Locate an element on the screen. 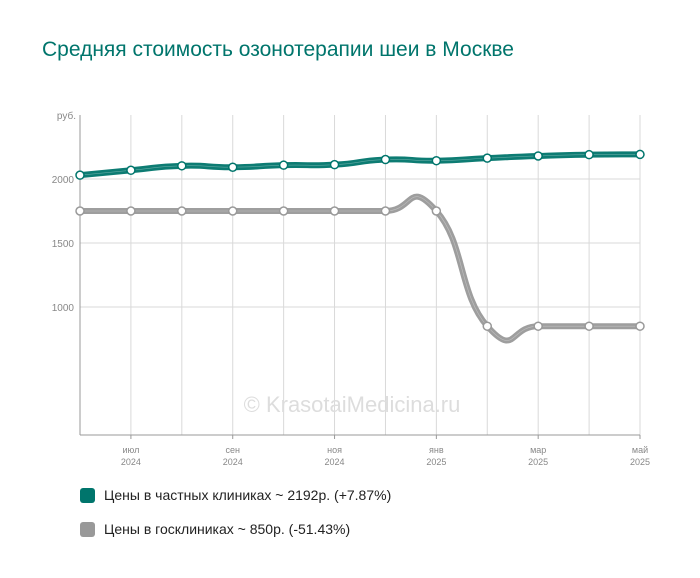  legend-item-public: Цены в госклиниках ~ 850р. (-51.43%) is located at coordinates (235, 529).